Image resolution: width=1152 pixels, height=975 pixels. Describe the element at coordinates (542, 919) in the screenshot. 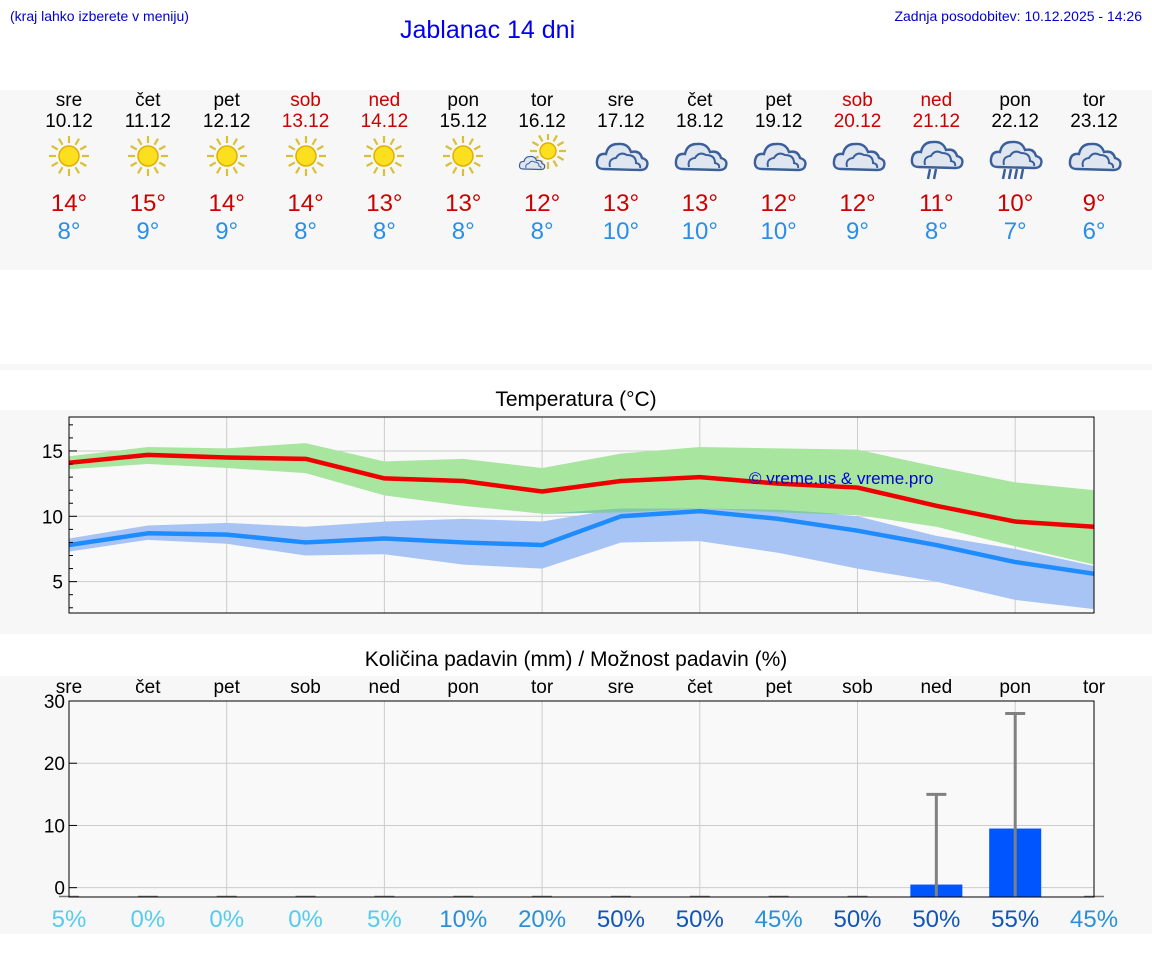

I see `precip-probability: 20%` at that location.